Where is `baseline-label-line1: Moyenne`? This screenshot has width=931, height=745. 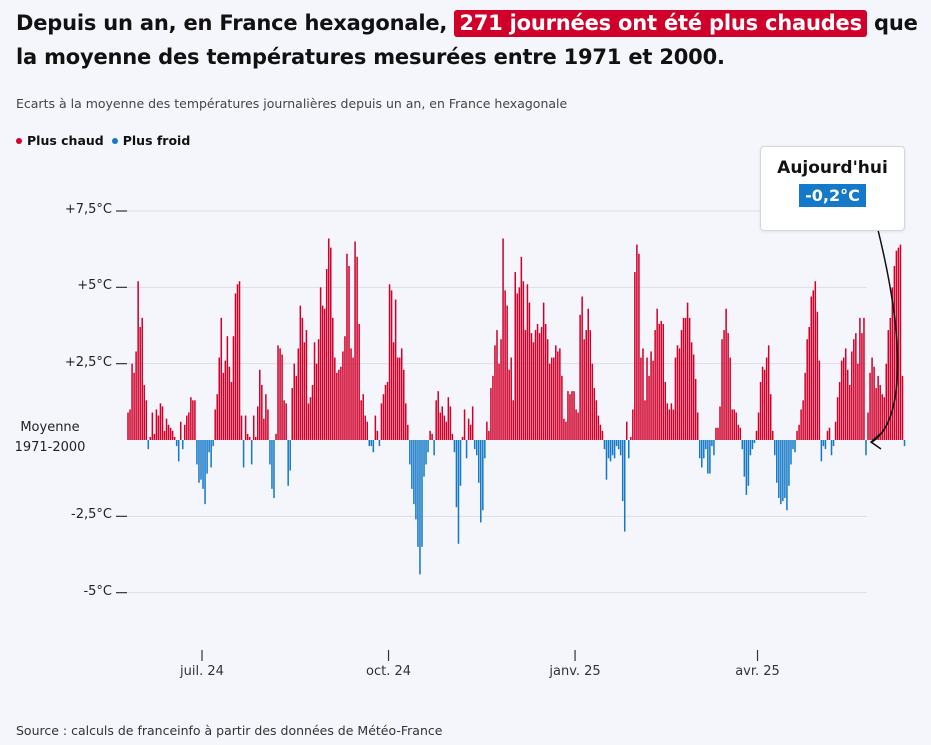 baseline-label-line1: Moyenne is located at coordinates (50, 427).